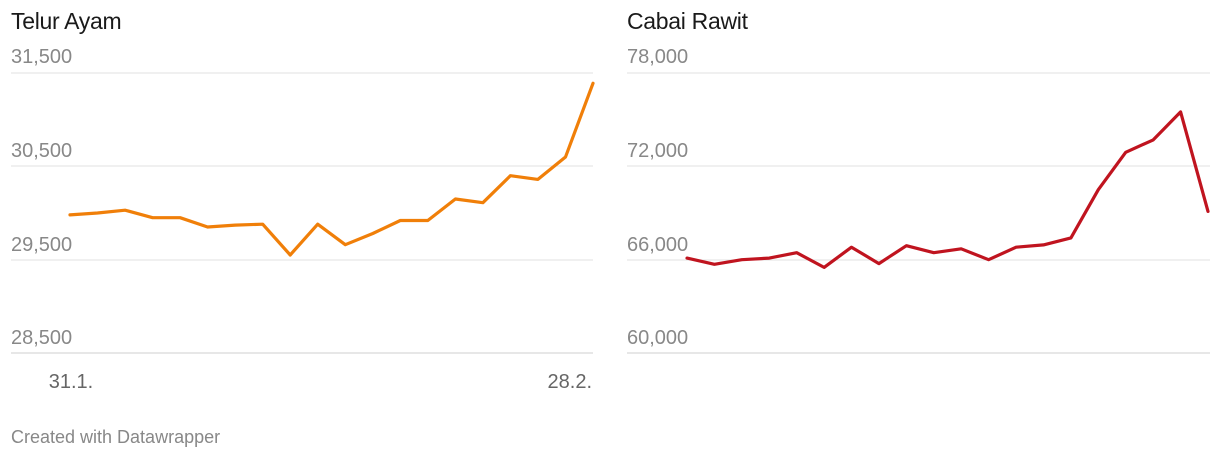 The image size is (1220, 462). Describe the element at coordinates (570, 382) in the screenshot. I see `x-tick-label: 28.2.` at that location.